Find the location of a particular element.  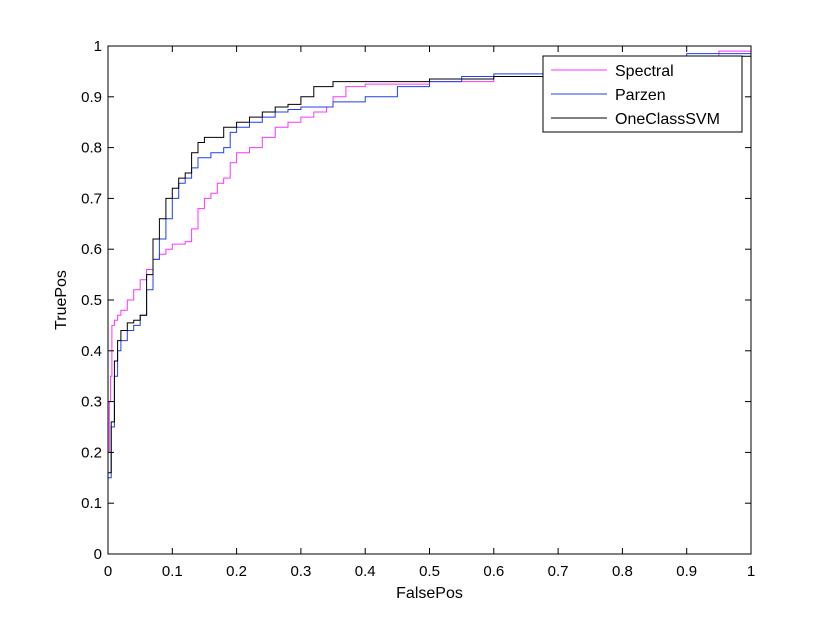

legend-label: Parzen is located at coordinates (640, 95).